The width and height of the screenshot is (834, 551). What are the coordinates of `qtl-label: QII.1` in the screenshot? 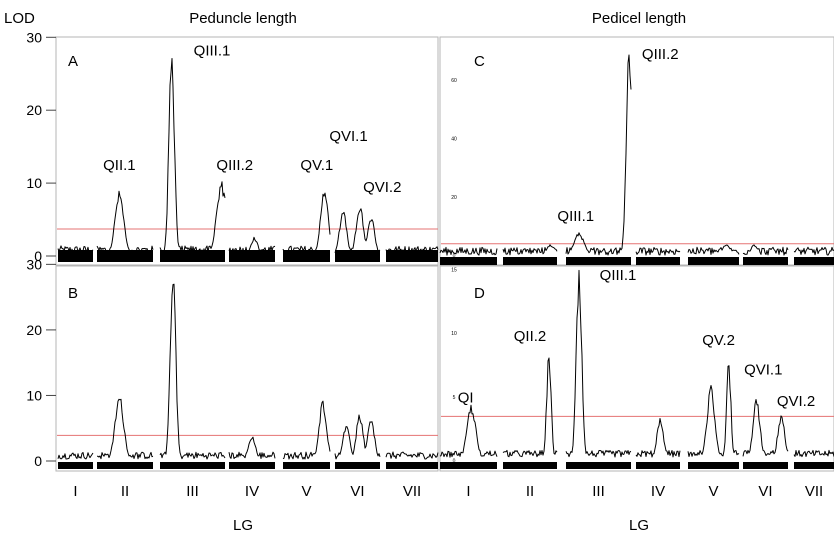 It's located at (119, 165).